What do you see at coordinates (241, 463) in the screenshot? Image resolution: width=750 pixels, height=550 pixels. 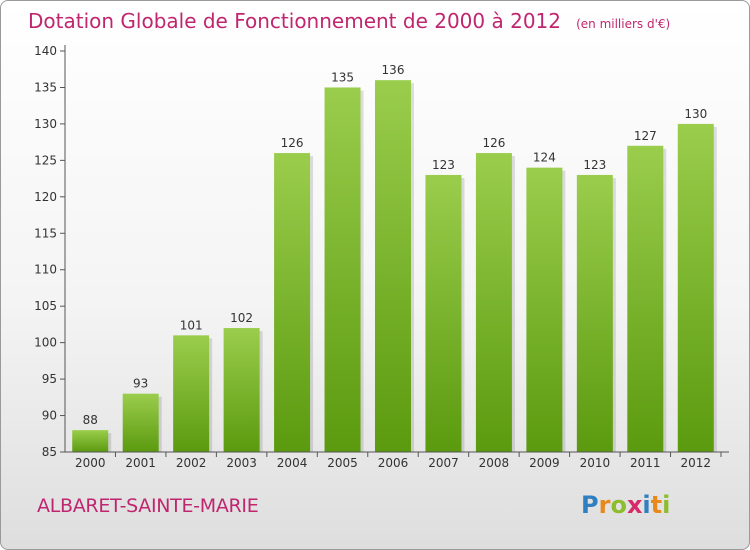 I see `x-tick-label: 2003` at bounding box center [241, 463].